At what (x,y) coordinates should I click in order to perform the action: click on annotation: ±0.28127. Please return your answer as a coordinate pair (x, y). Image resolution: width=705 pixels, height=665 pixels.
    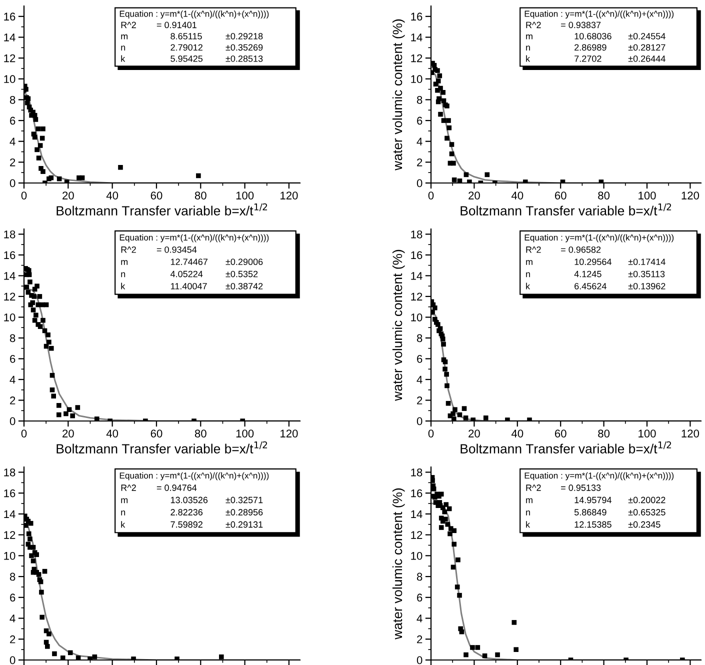
    Looking at the image, I should click on (647, 47).